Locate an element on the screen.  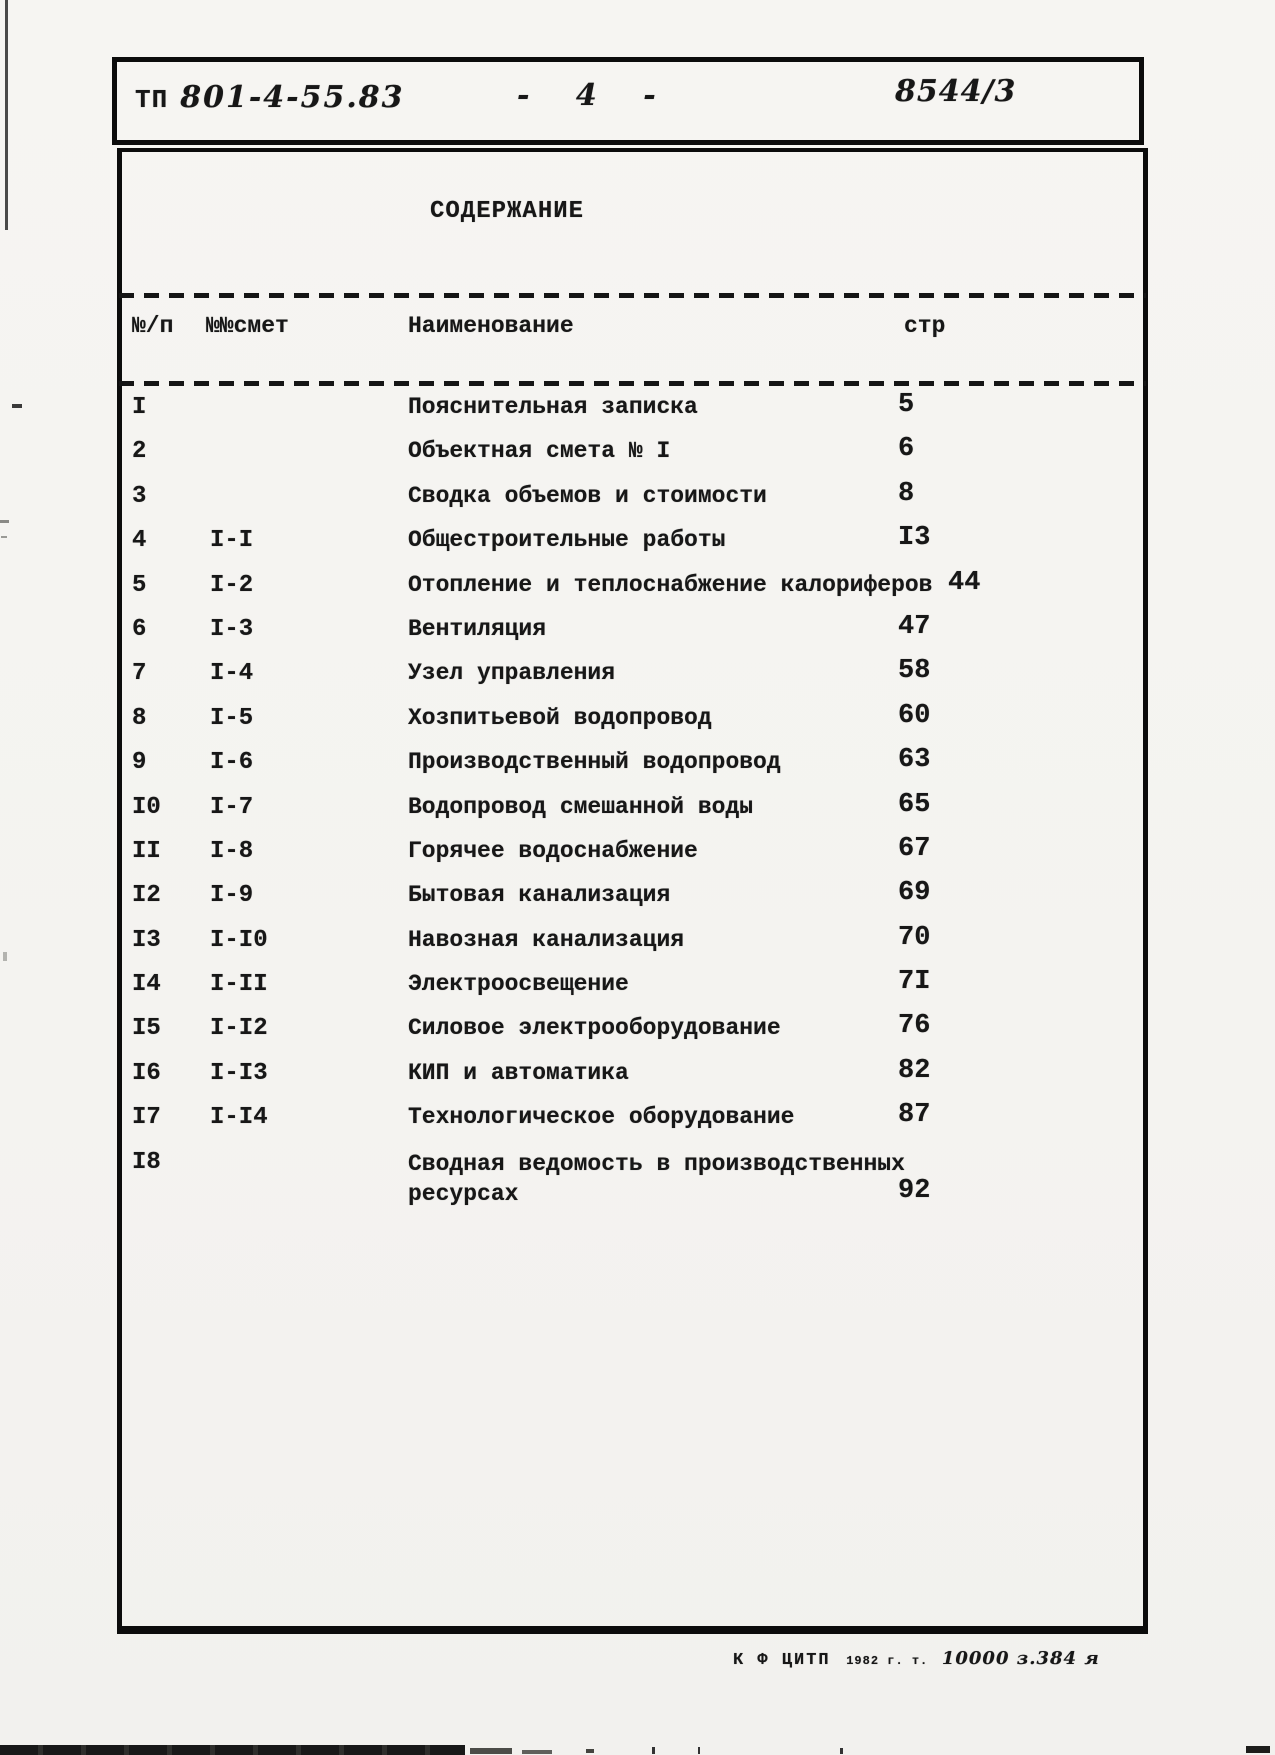
toc-cell-num: I3 is located at coordinates (146, 940).